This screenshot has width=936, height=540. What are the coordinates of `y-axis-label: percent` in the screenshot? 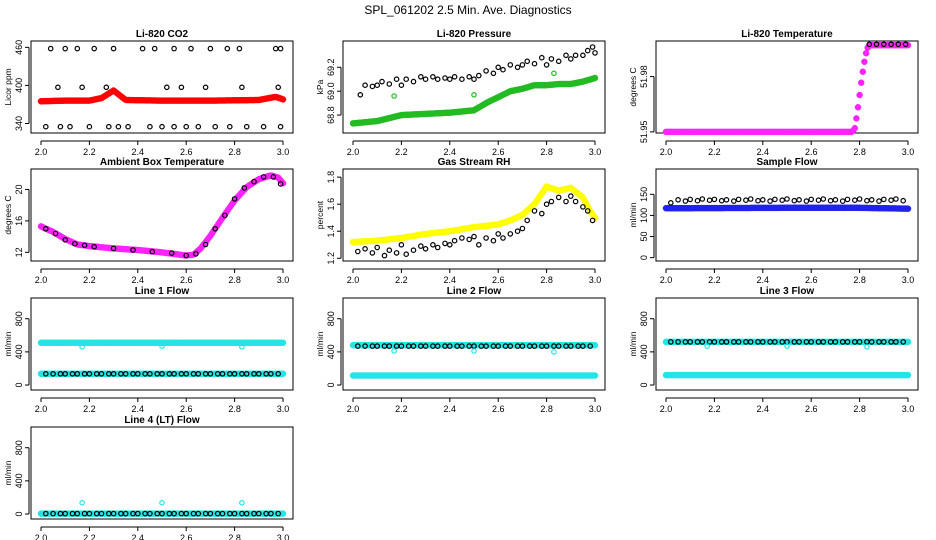 It's located at (320, 214).